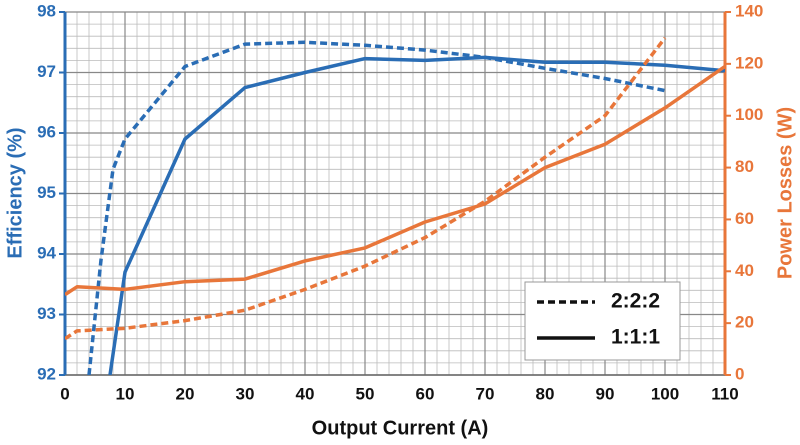  Describe the element at coordinates (749, 62) in the screenshot. I see `y2-tick-label: 120` at that location.